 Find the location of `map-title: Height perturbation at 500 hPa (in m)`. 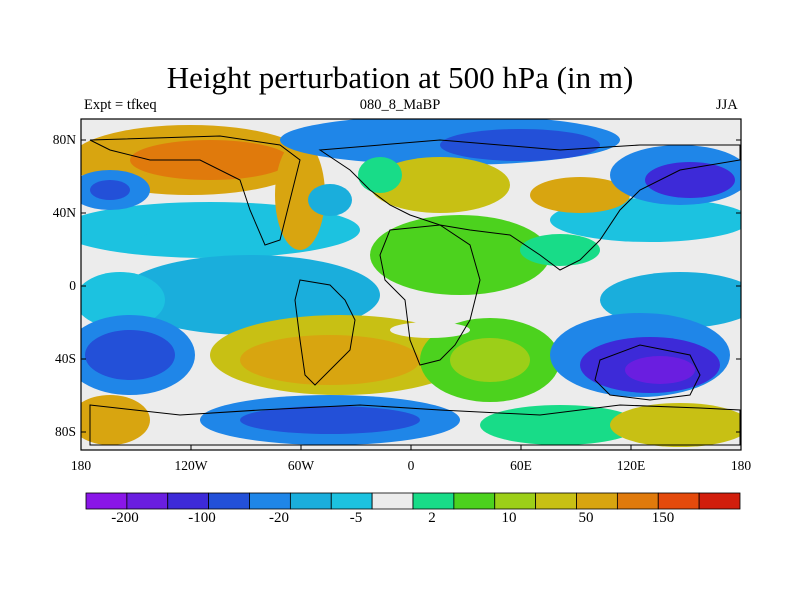

map-title: Height perturbation at 500 hPa (in m) is located at coordinates (400, 77).